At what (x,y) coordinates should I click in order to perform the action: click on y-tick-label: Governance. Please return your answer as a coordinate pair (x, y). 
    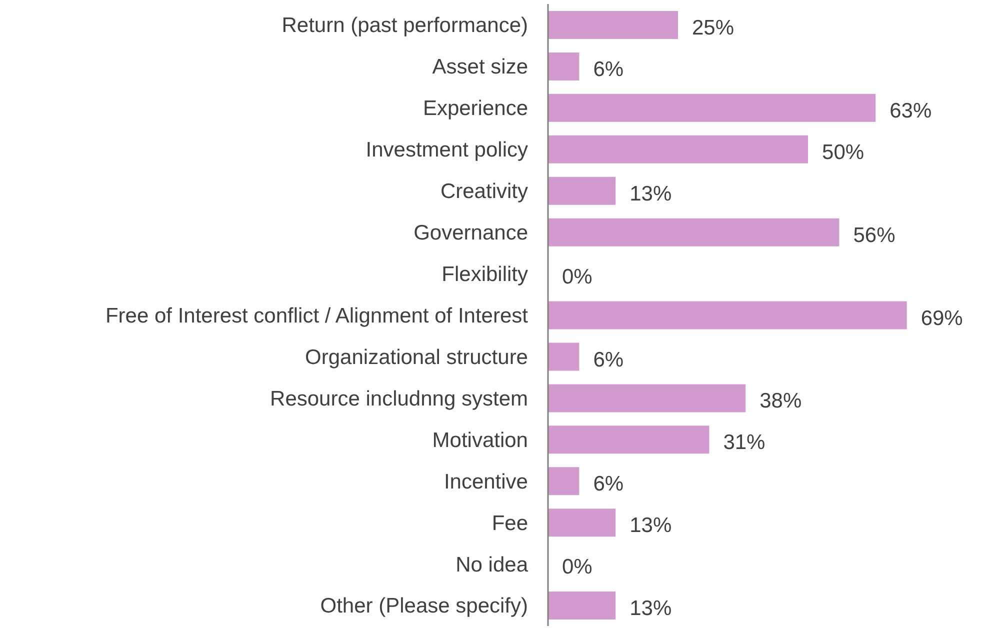
    Looking at the image, I should click on (471, 233).